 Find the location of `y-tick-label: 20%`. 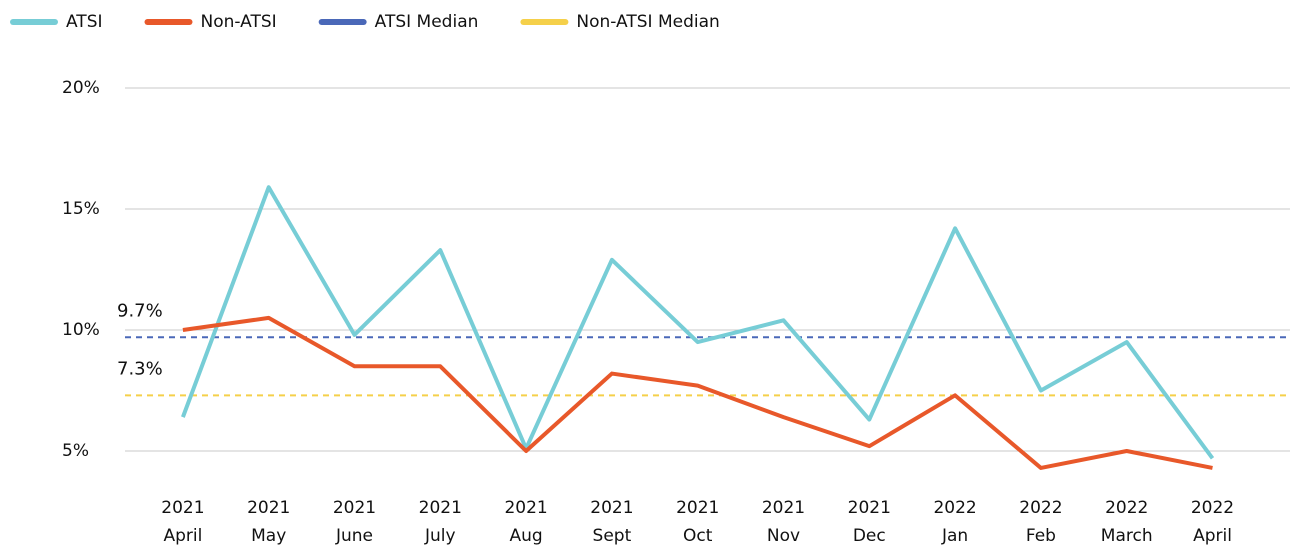

y-tick-label: 20% is located at coordinates (81, 88).